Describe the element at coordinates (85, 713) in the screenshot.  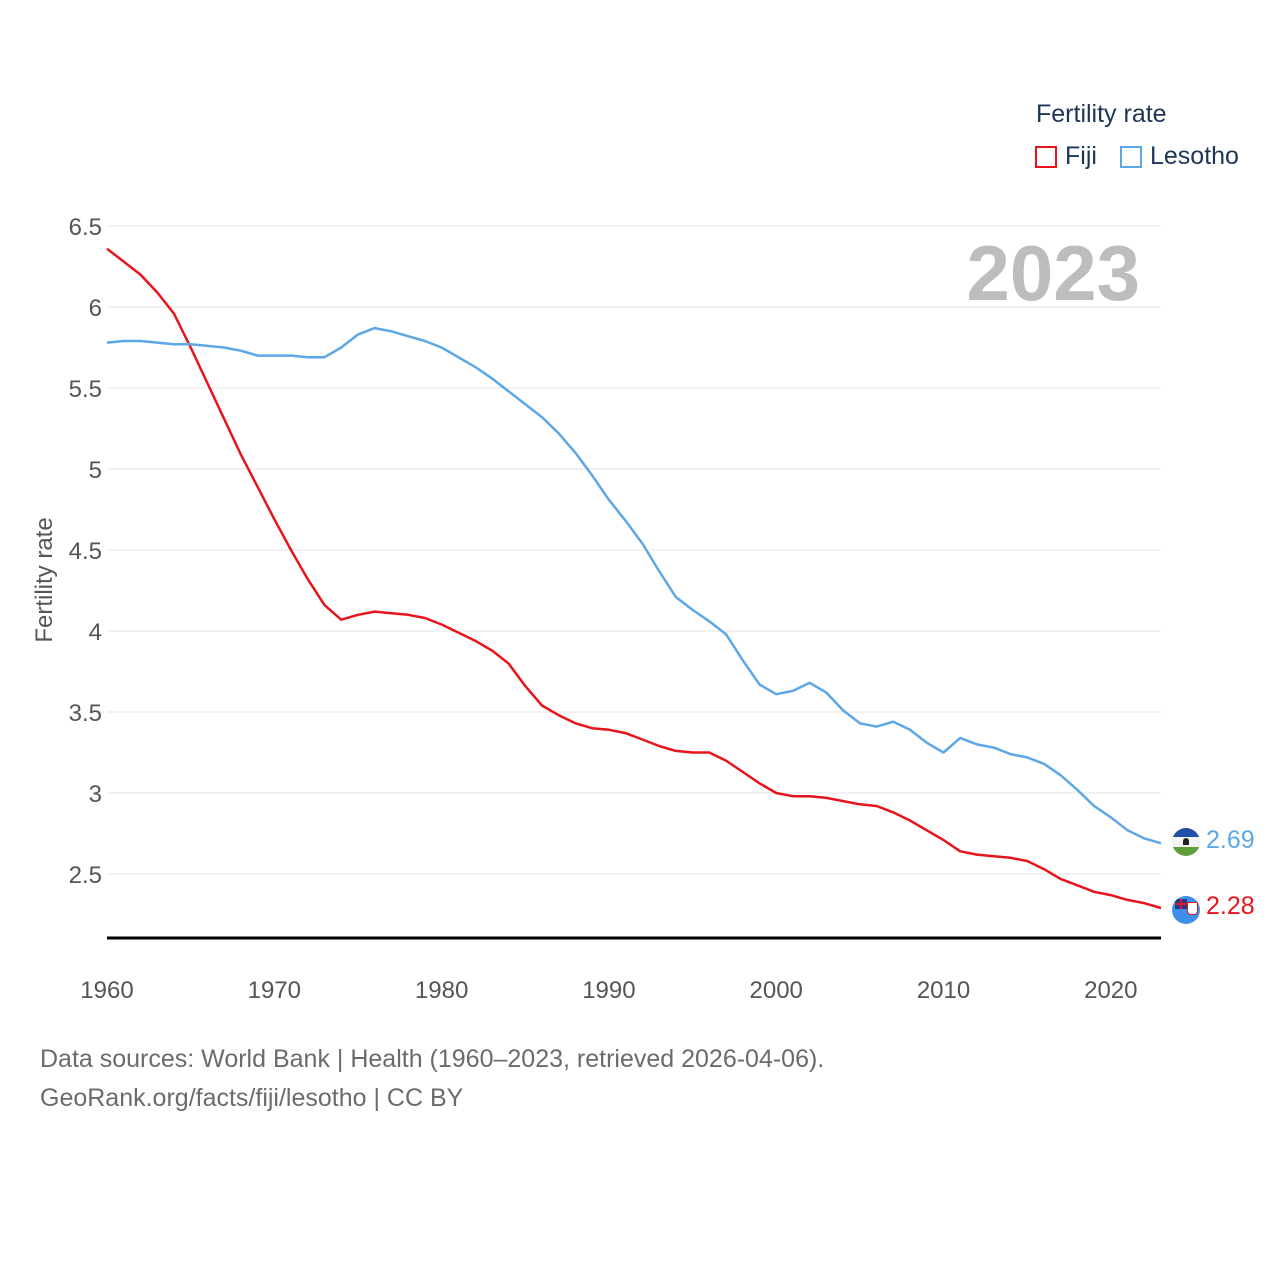
I see `y-tick-label: 3.5` at that location.